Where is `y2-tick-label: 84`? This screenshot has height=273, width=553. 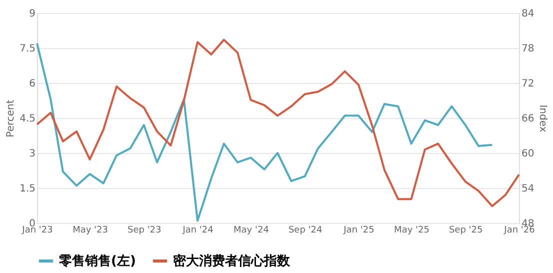 y2-tick-label: 84 is located at coordinates (528, 14).